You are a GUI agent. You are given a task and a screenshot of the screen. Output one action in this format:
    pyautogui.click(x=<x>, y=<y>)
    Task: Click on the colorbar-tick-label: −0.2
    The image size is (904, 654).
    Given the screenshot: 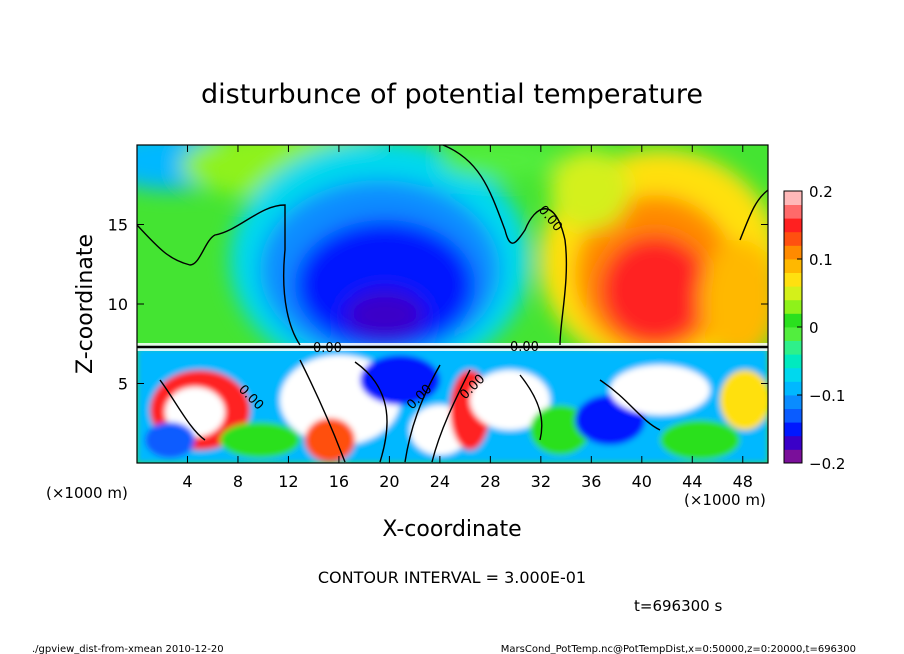 What is the action you would take?
    pyautogui.click(x=827, y=464)
    